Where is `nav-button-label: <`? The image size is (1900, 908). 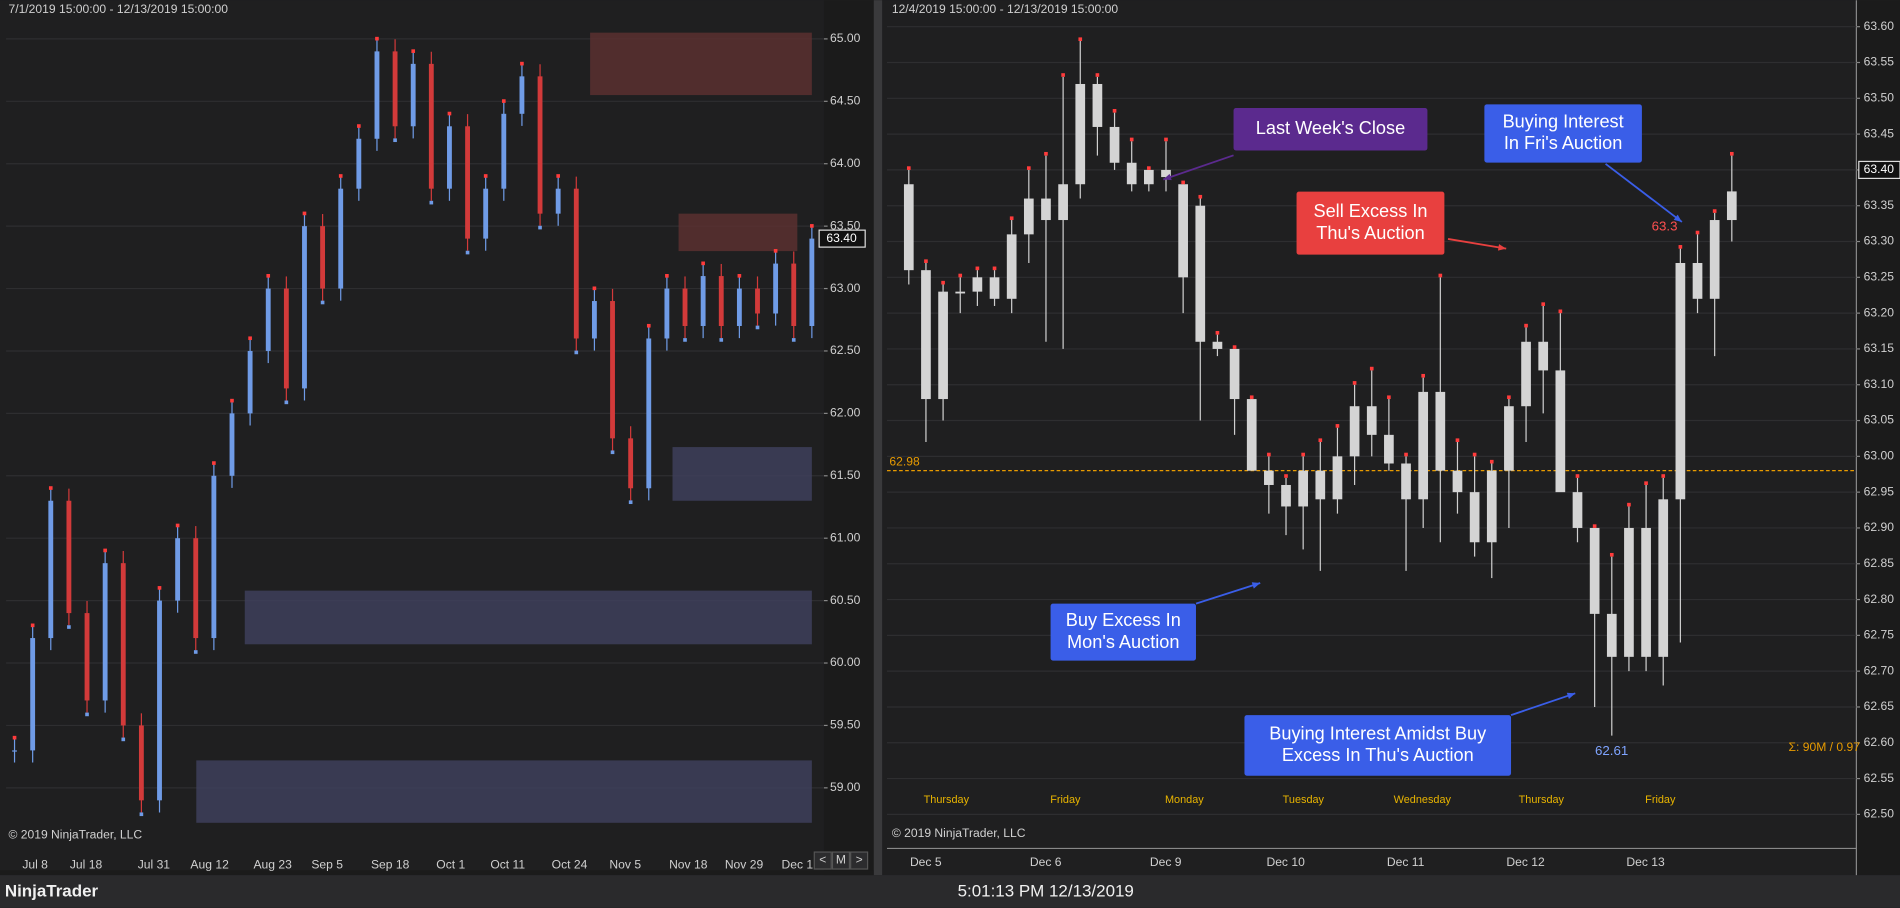
nav-button-label: < is located at coordinates (822, 860).